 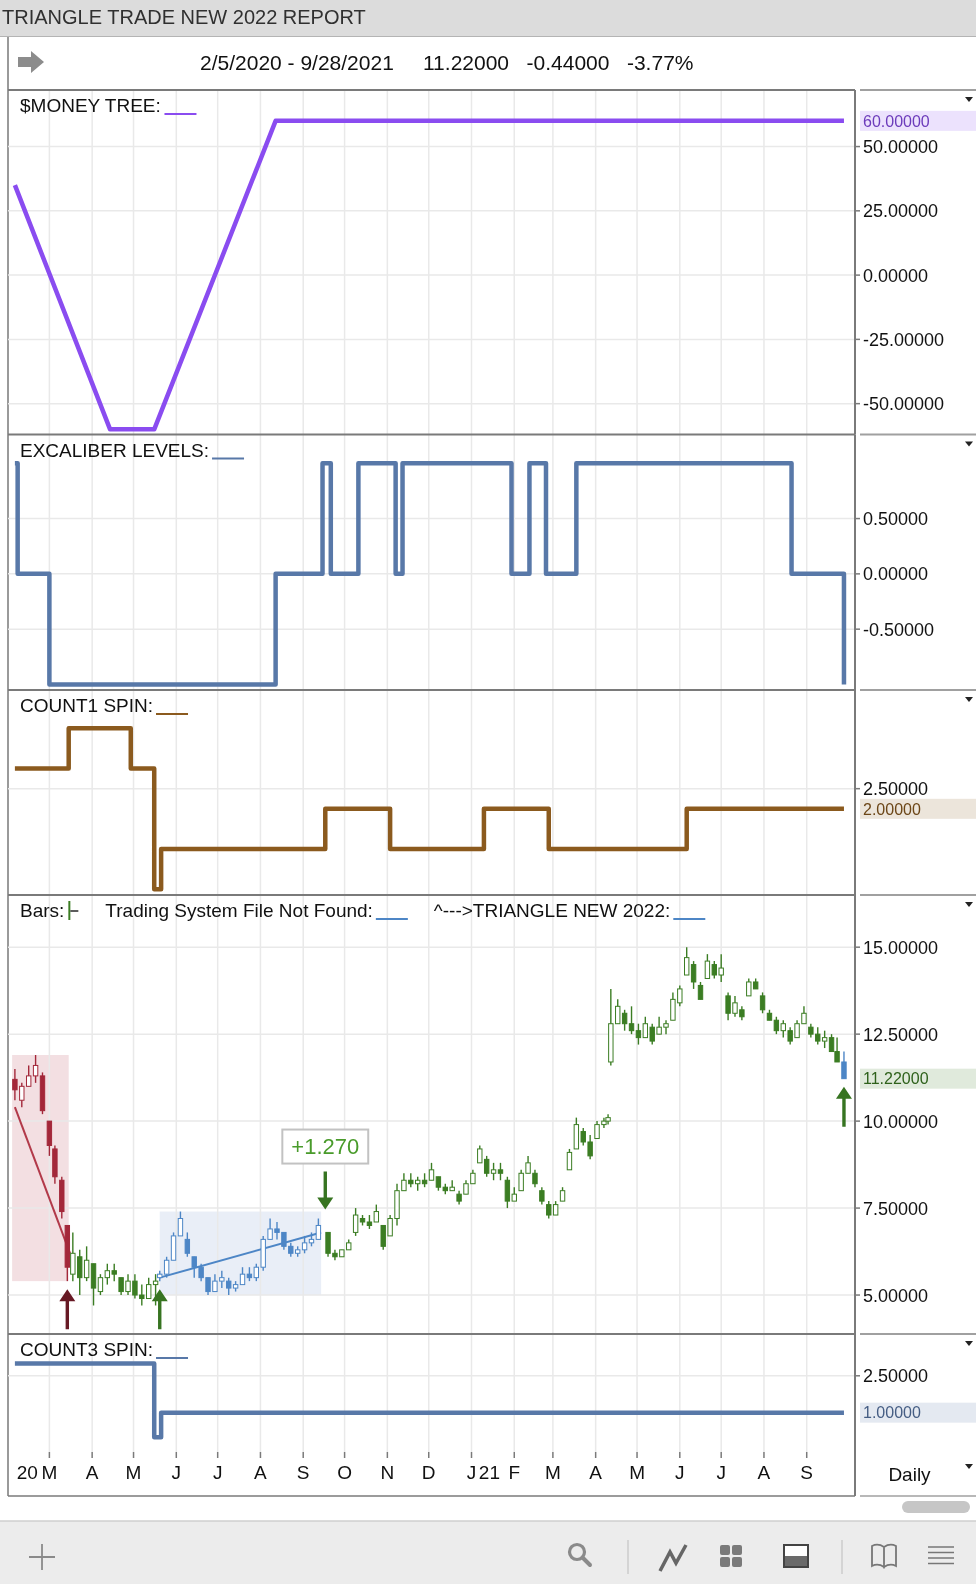 I want to click on y-tick-label: 50.00000, so click(x=901, y=147).